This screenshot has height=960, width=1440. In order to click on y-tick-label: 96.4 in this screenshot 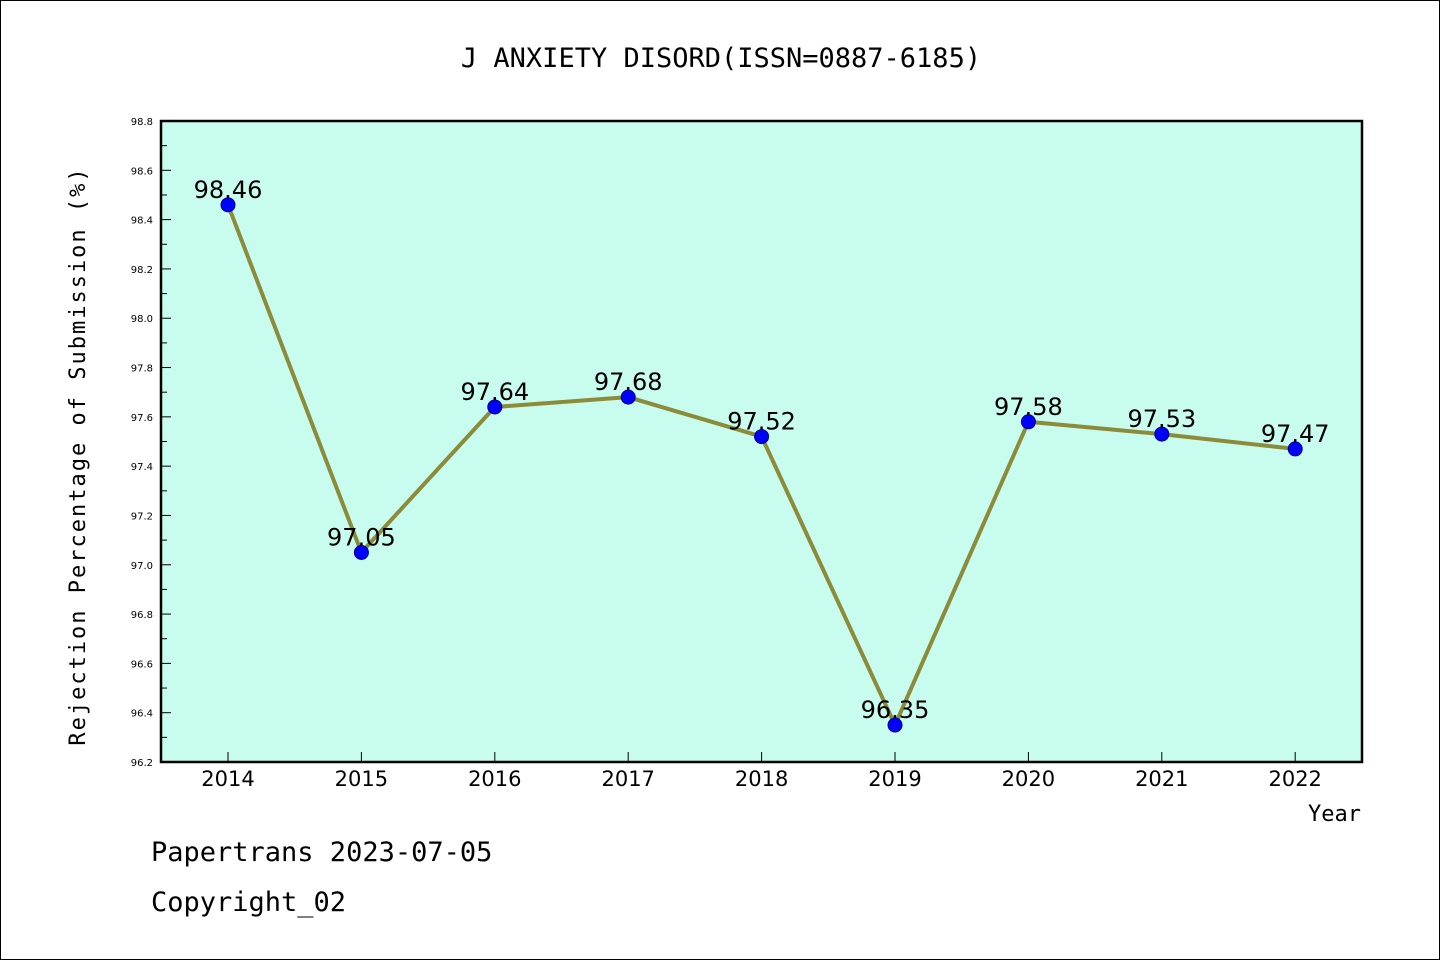, I will do `click(142, 714)`.